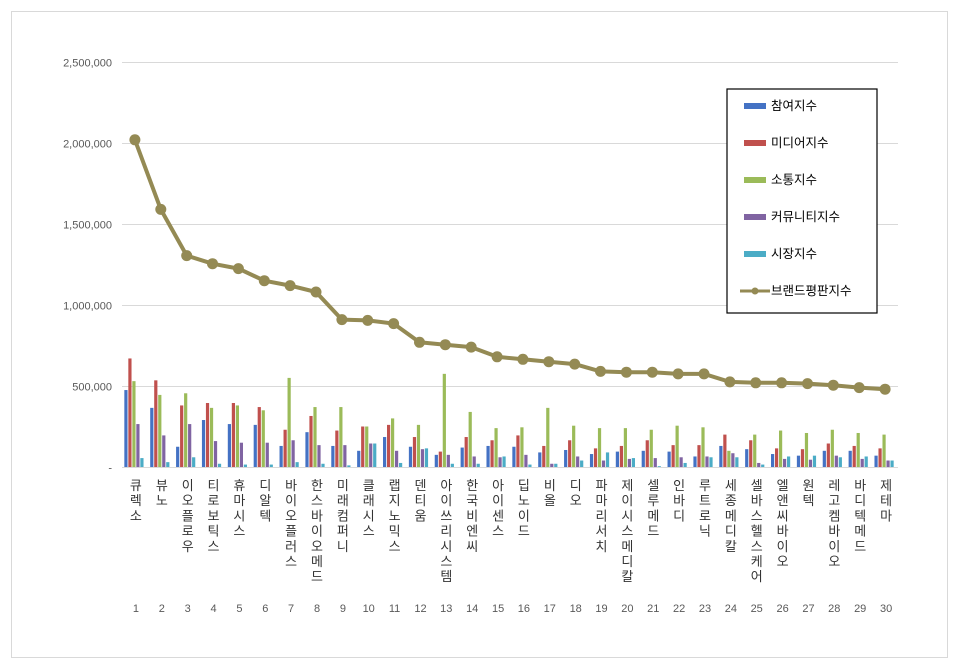 Image resolution: width=960 pixels, height=669 pixels. Describe the element at coordinates (110, 469) in the screenshot. I see `y-tick-label: -` at that location.